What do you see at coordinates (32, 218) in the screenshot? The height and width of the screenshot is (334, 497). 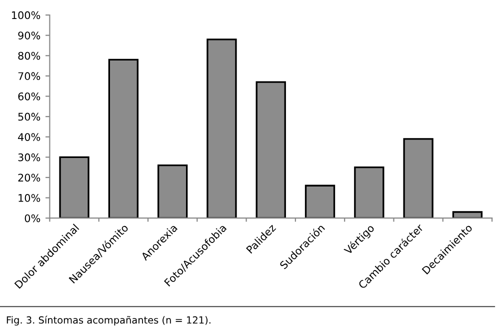 I see `y-tick-label: 0%` at bounding box center [32, 218].